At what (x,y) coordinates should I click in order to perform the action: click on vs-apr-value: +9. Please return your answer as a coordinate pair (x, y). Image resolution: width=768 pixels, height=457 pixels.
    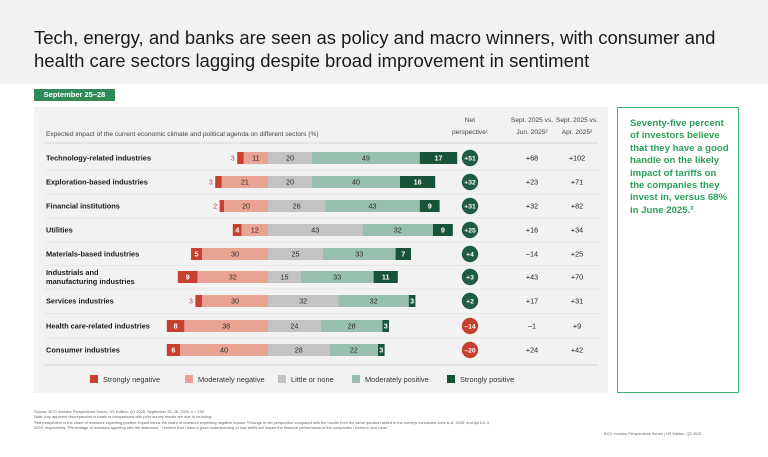
    Looking at the image, I should click on (577, 326).